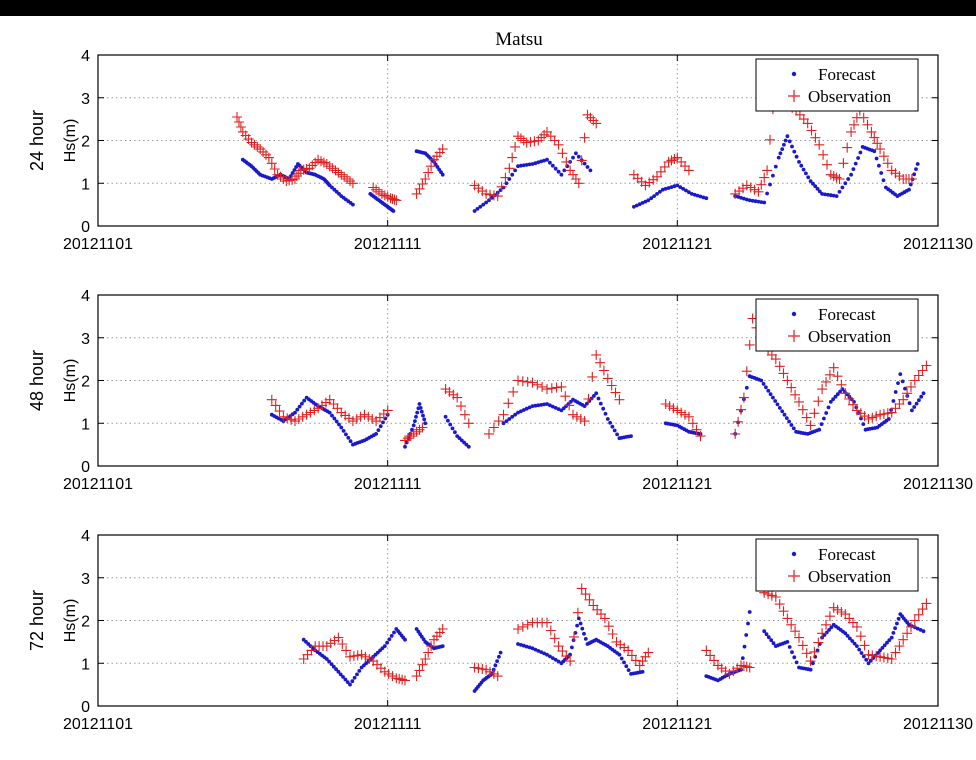  I want to click on y-tick-label: 4, so click(85, 536).